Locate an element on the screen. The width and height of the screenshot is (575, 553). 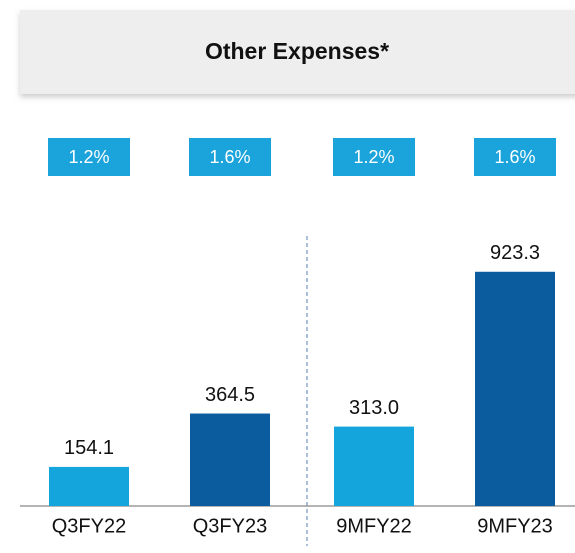
title-box is located at coordinates (297, 52).